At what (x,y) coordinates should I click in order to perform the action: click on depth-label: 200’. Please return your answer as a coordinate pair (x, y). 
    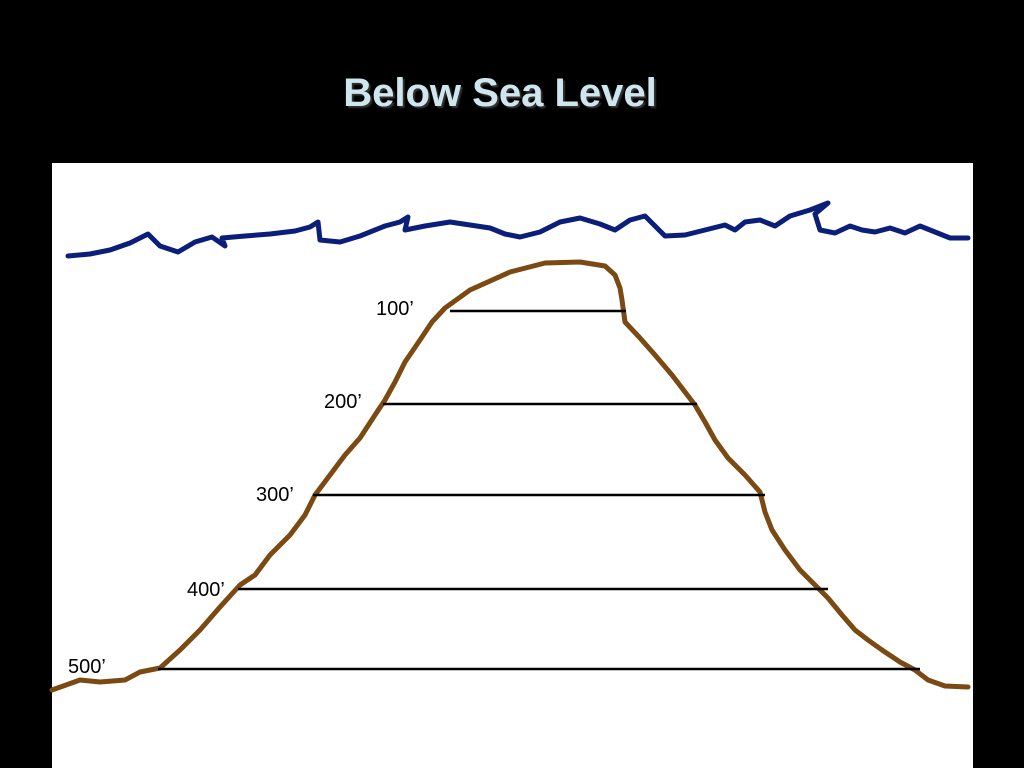
    Looking at the image, I should click on (343, 402).